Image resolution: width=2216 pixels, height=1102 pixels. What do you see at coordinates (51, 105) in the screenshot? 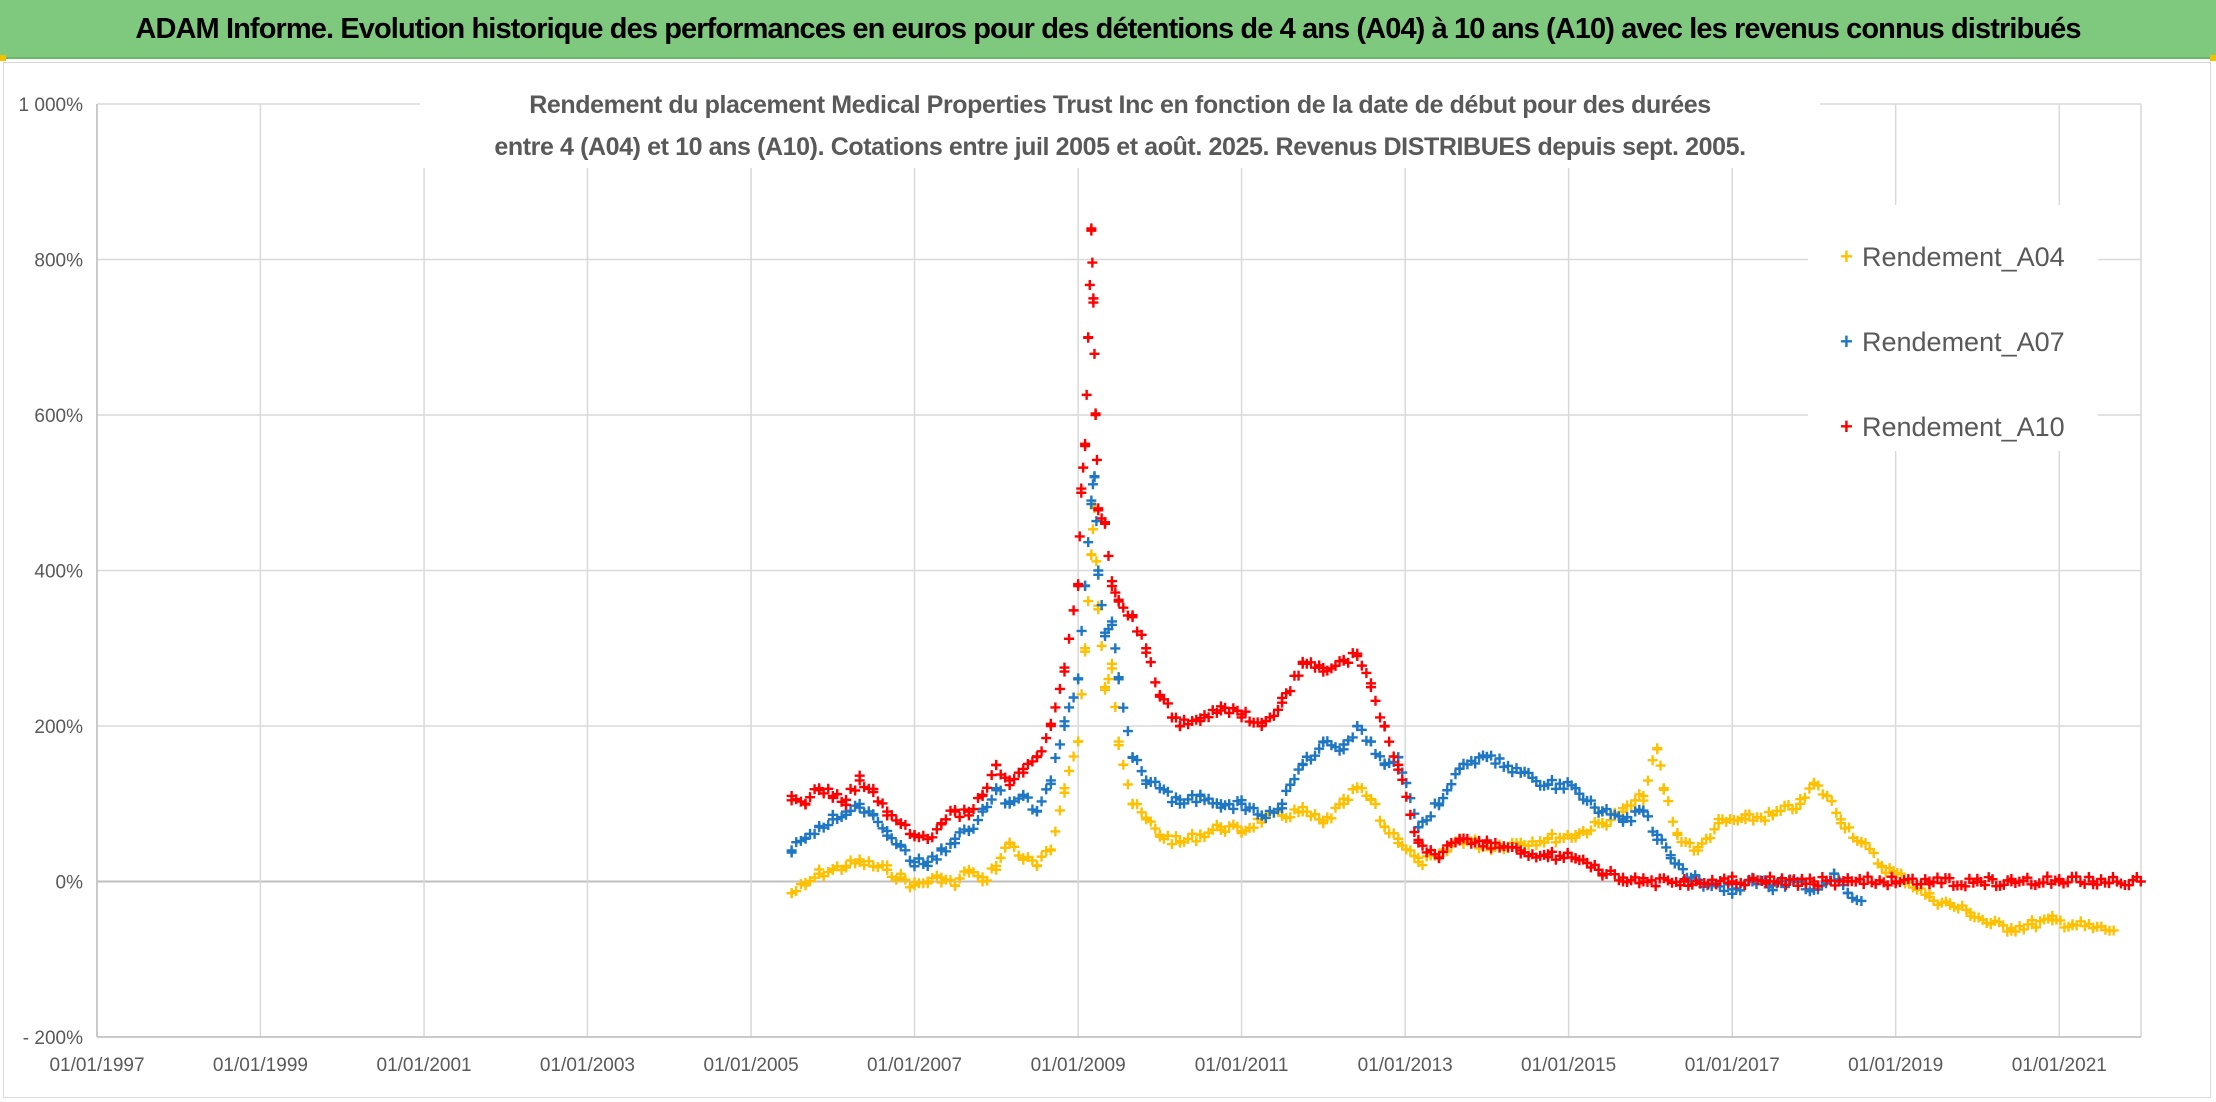
I see `y-tick-label: 1 000%` at bounding box center [51, 105].